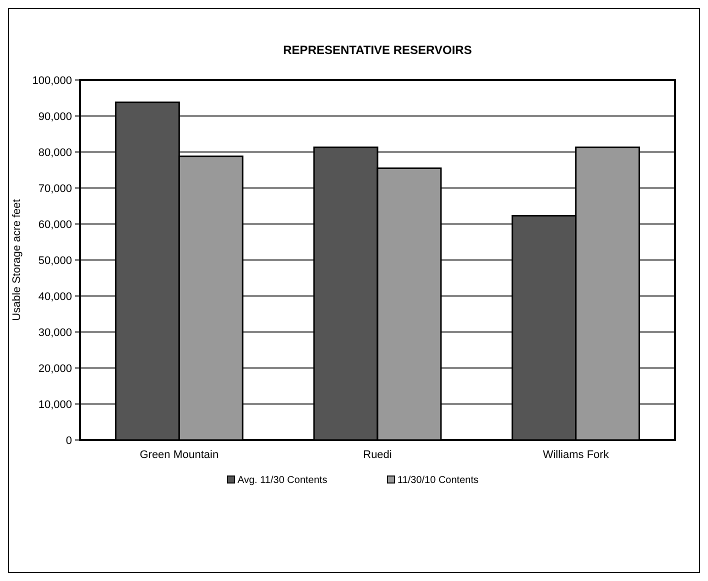  I want to click on x-tick-label: Ruedi, so click(377, 455).